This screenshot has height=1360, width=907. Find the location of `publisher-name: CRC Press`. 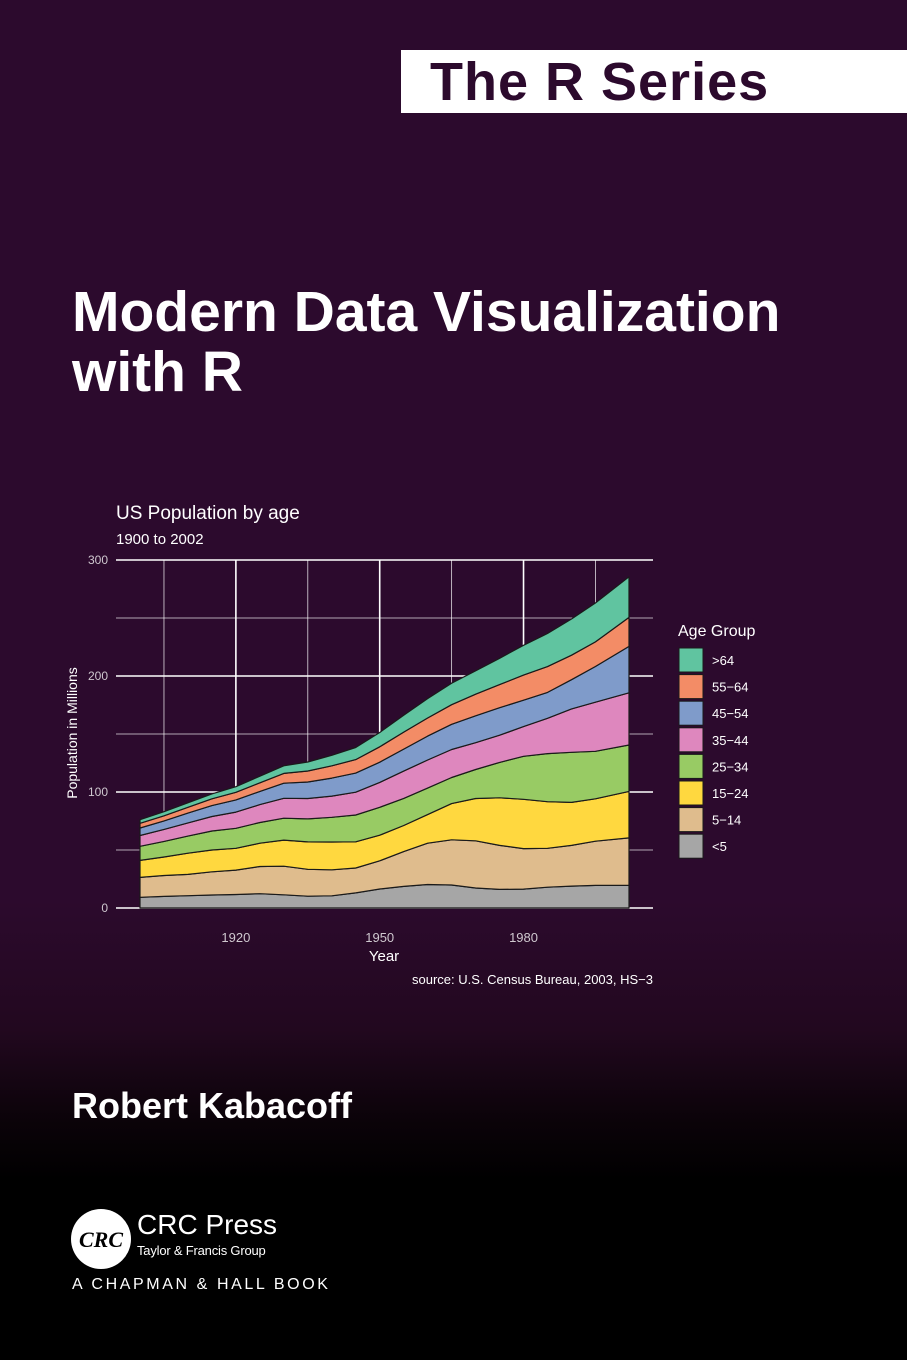

publisher-name: CRC Press is located at coordinates (207, 1224).